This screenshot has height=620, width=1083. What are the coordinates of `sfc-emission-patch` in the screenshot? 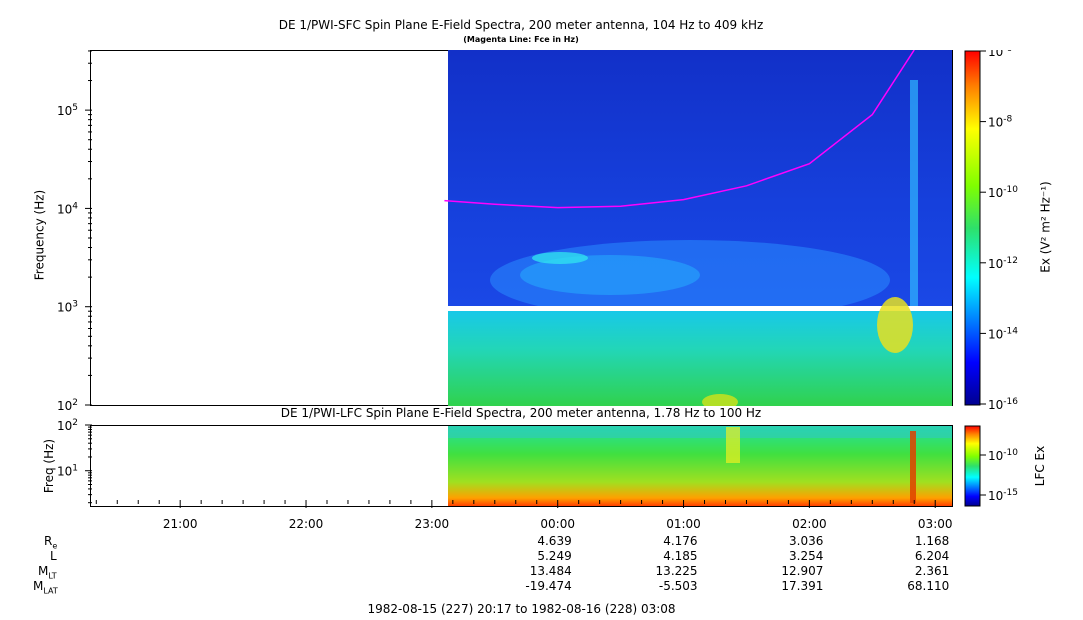 It's located at (610, 275).